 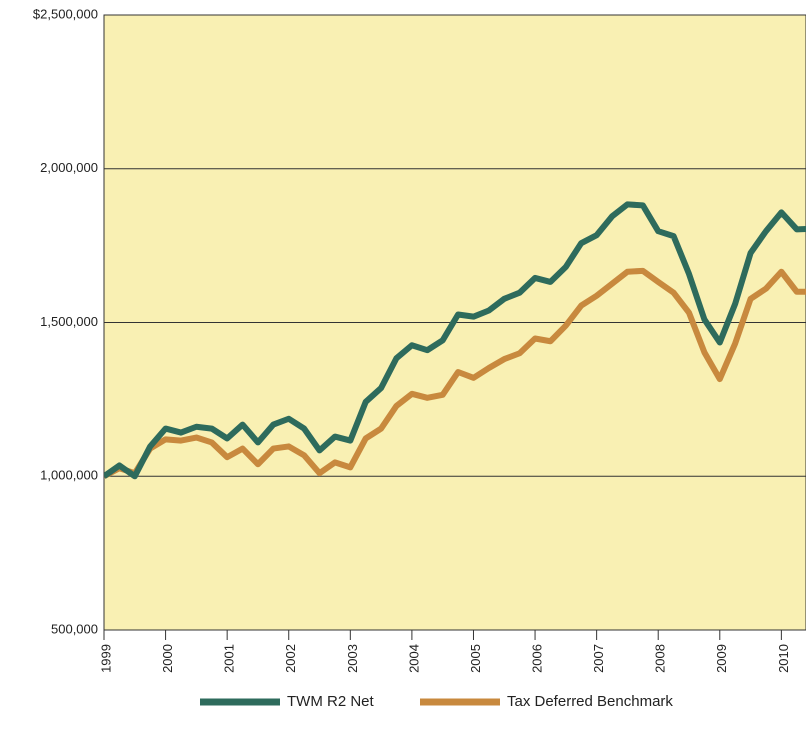 I want to click on x-tick-label: 2006, so click(x=536, y=658).